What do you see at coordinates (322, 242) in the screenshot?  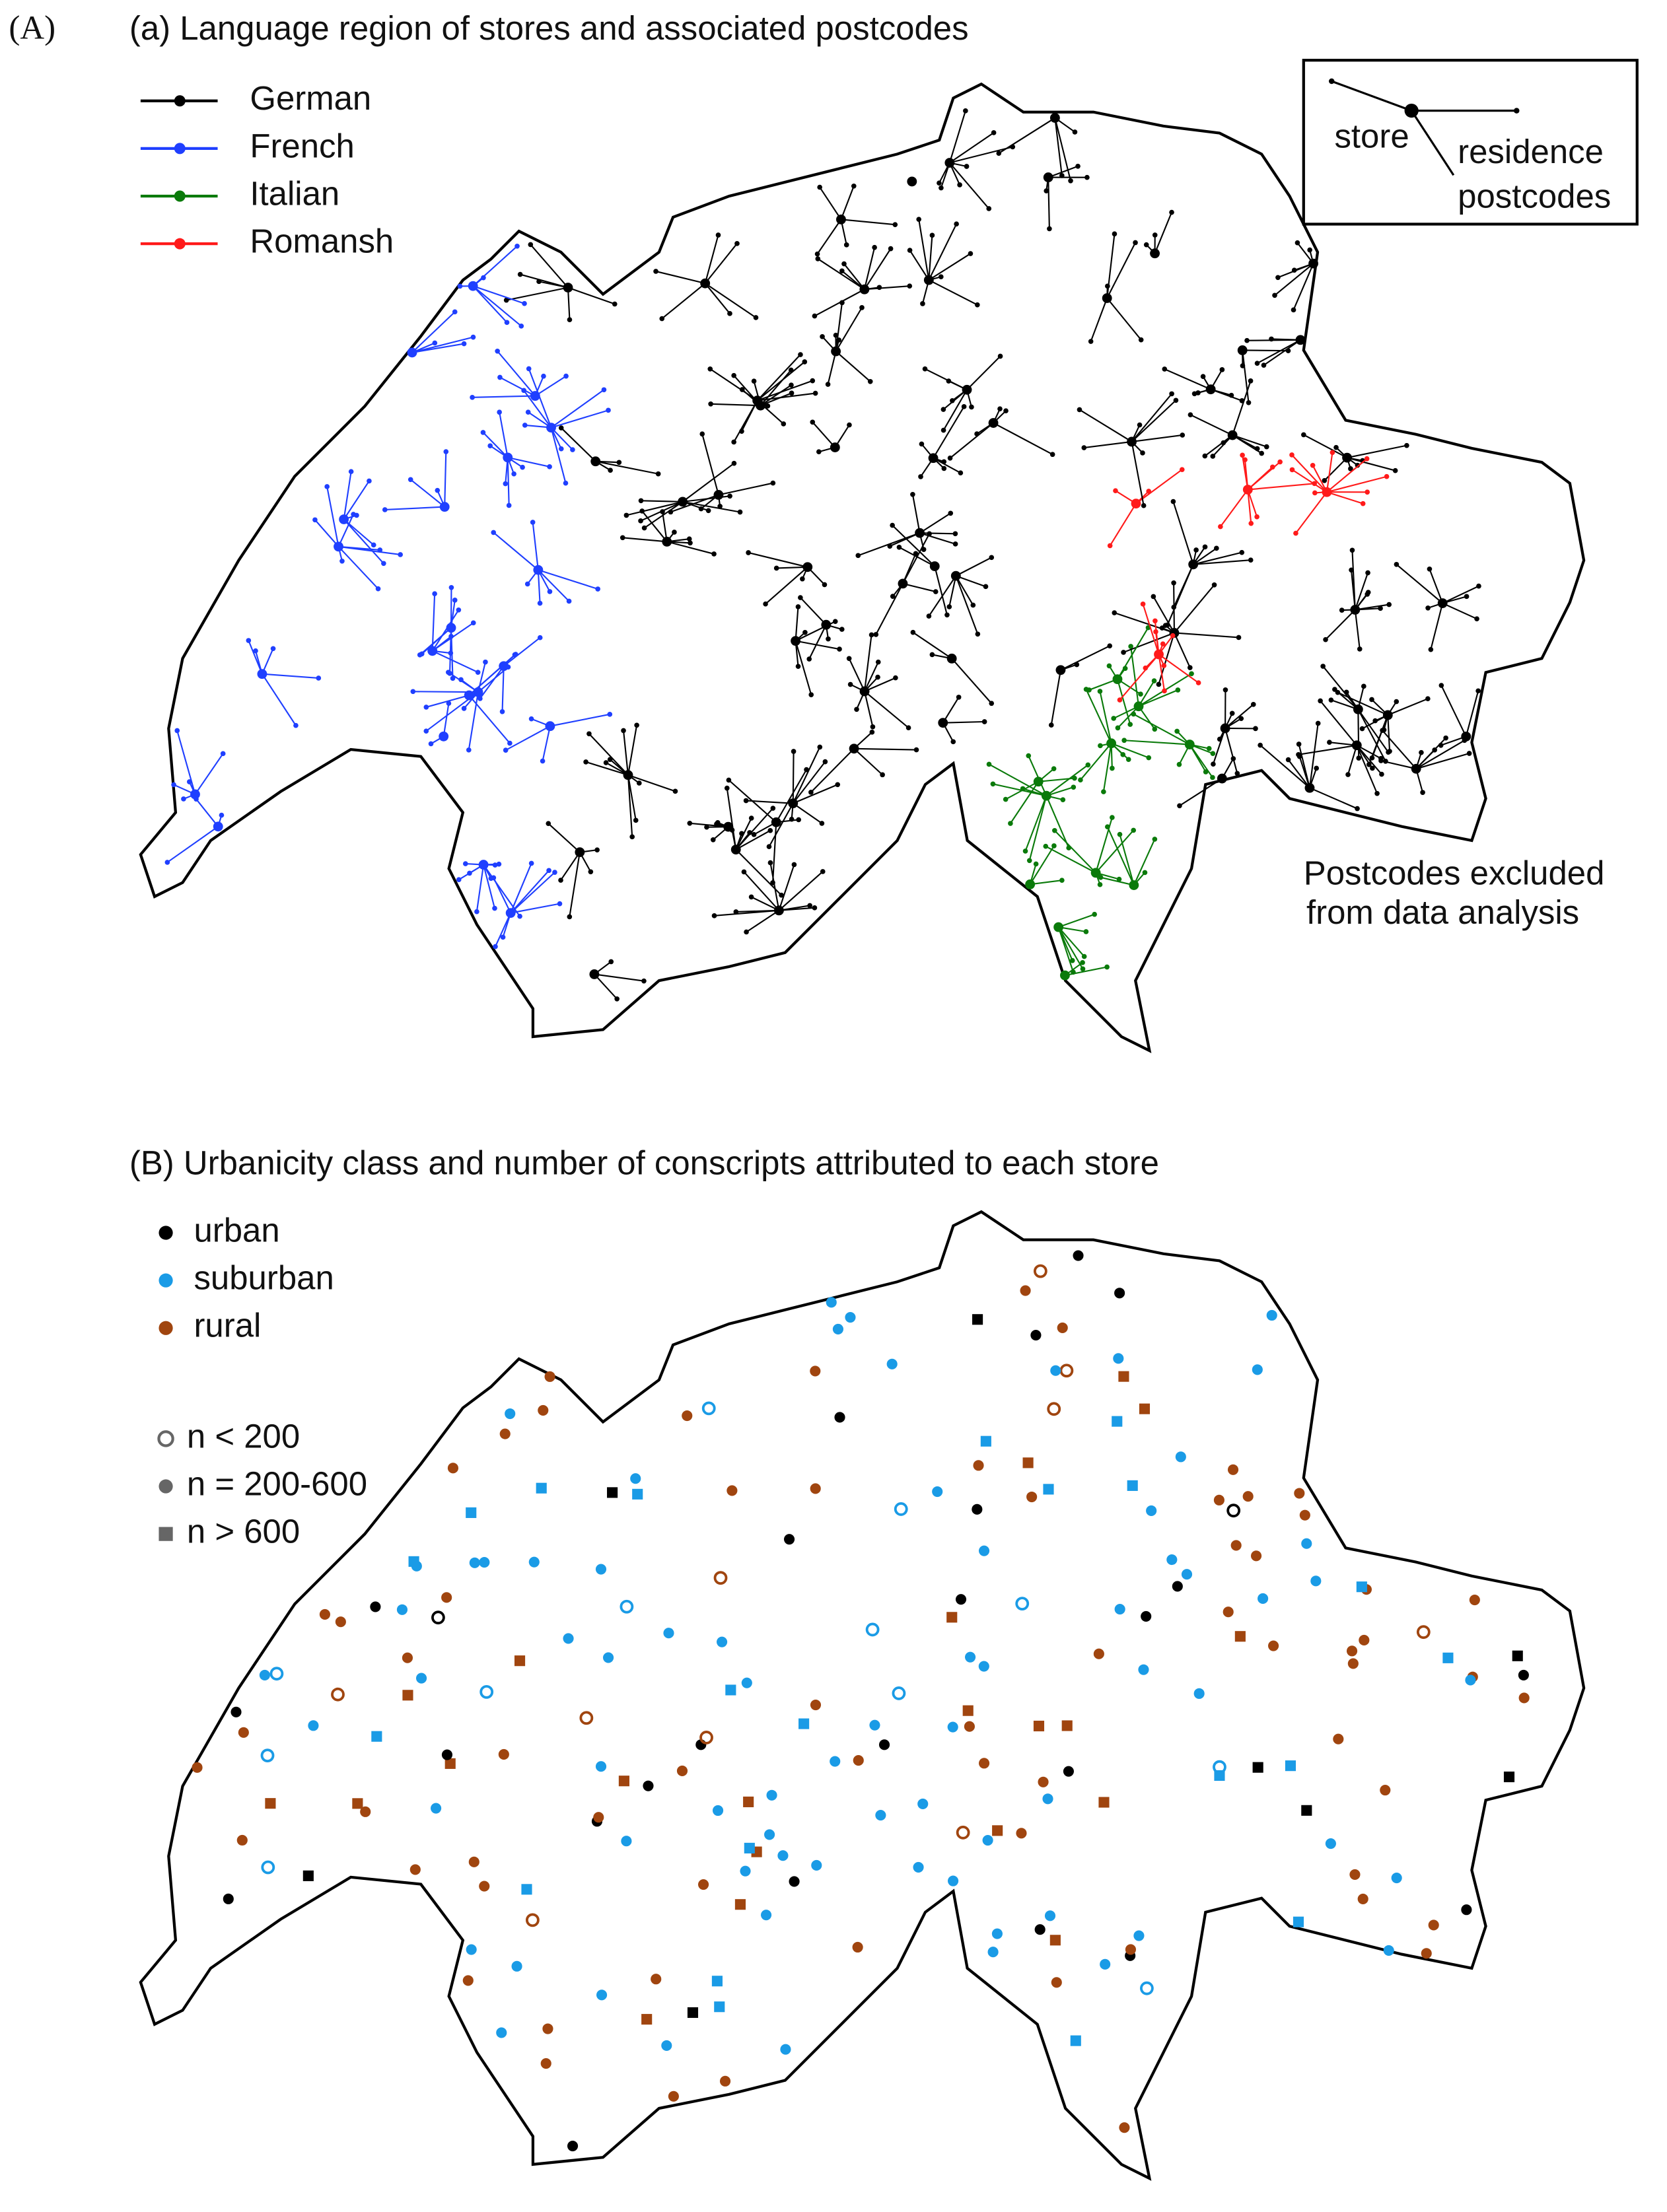 I see `legend-label: Romansh` at bounding box center [322, 242].